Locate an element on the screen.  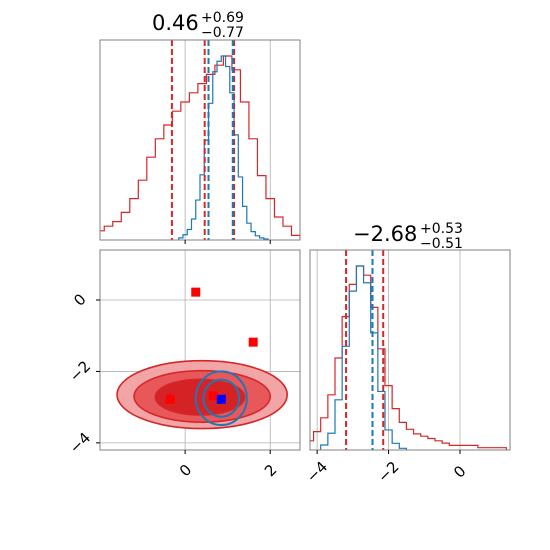
param-1-title: 0.46 is located at coordinates (175, 23).